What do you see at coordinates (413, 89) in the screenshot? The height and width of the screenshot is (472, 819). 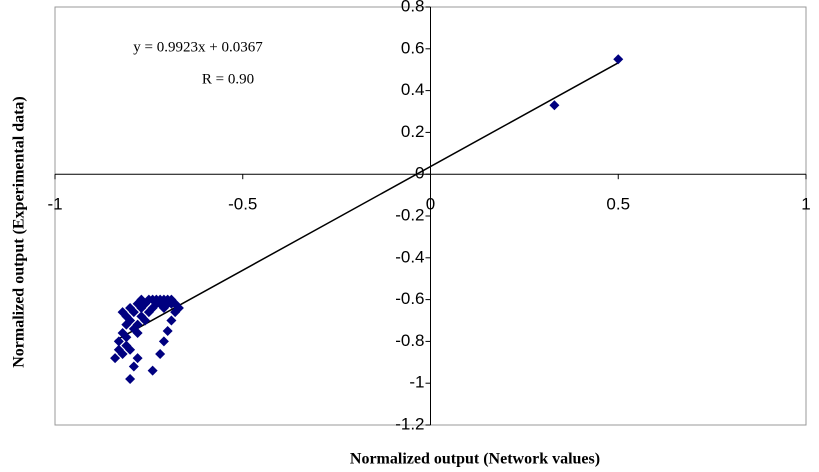 I see `y-tick-label: 0.4` at bounding box center [413, 89].